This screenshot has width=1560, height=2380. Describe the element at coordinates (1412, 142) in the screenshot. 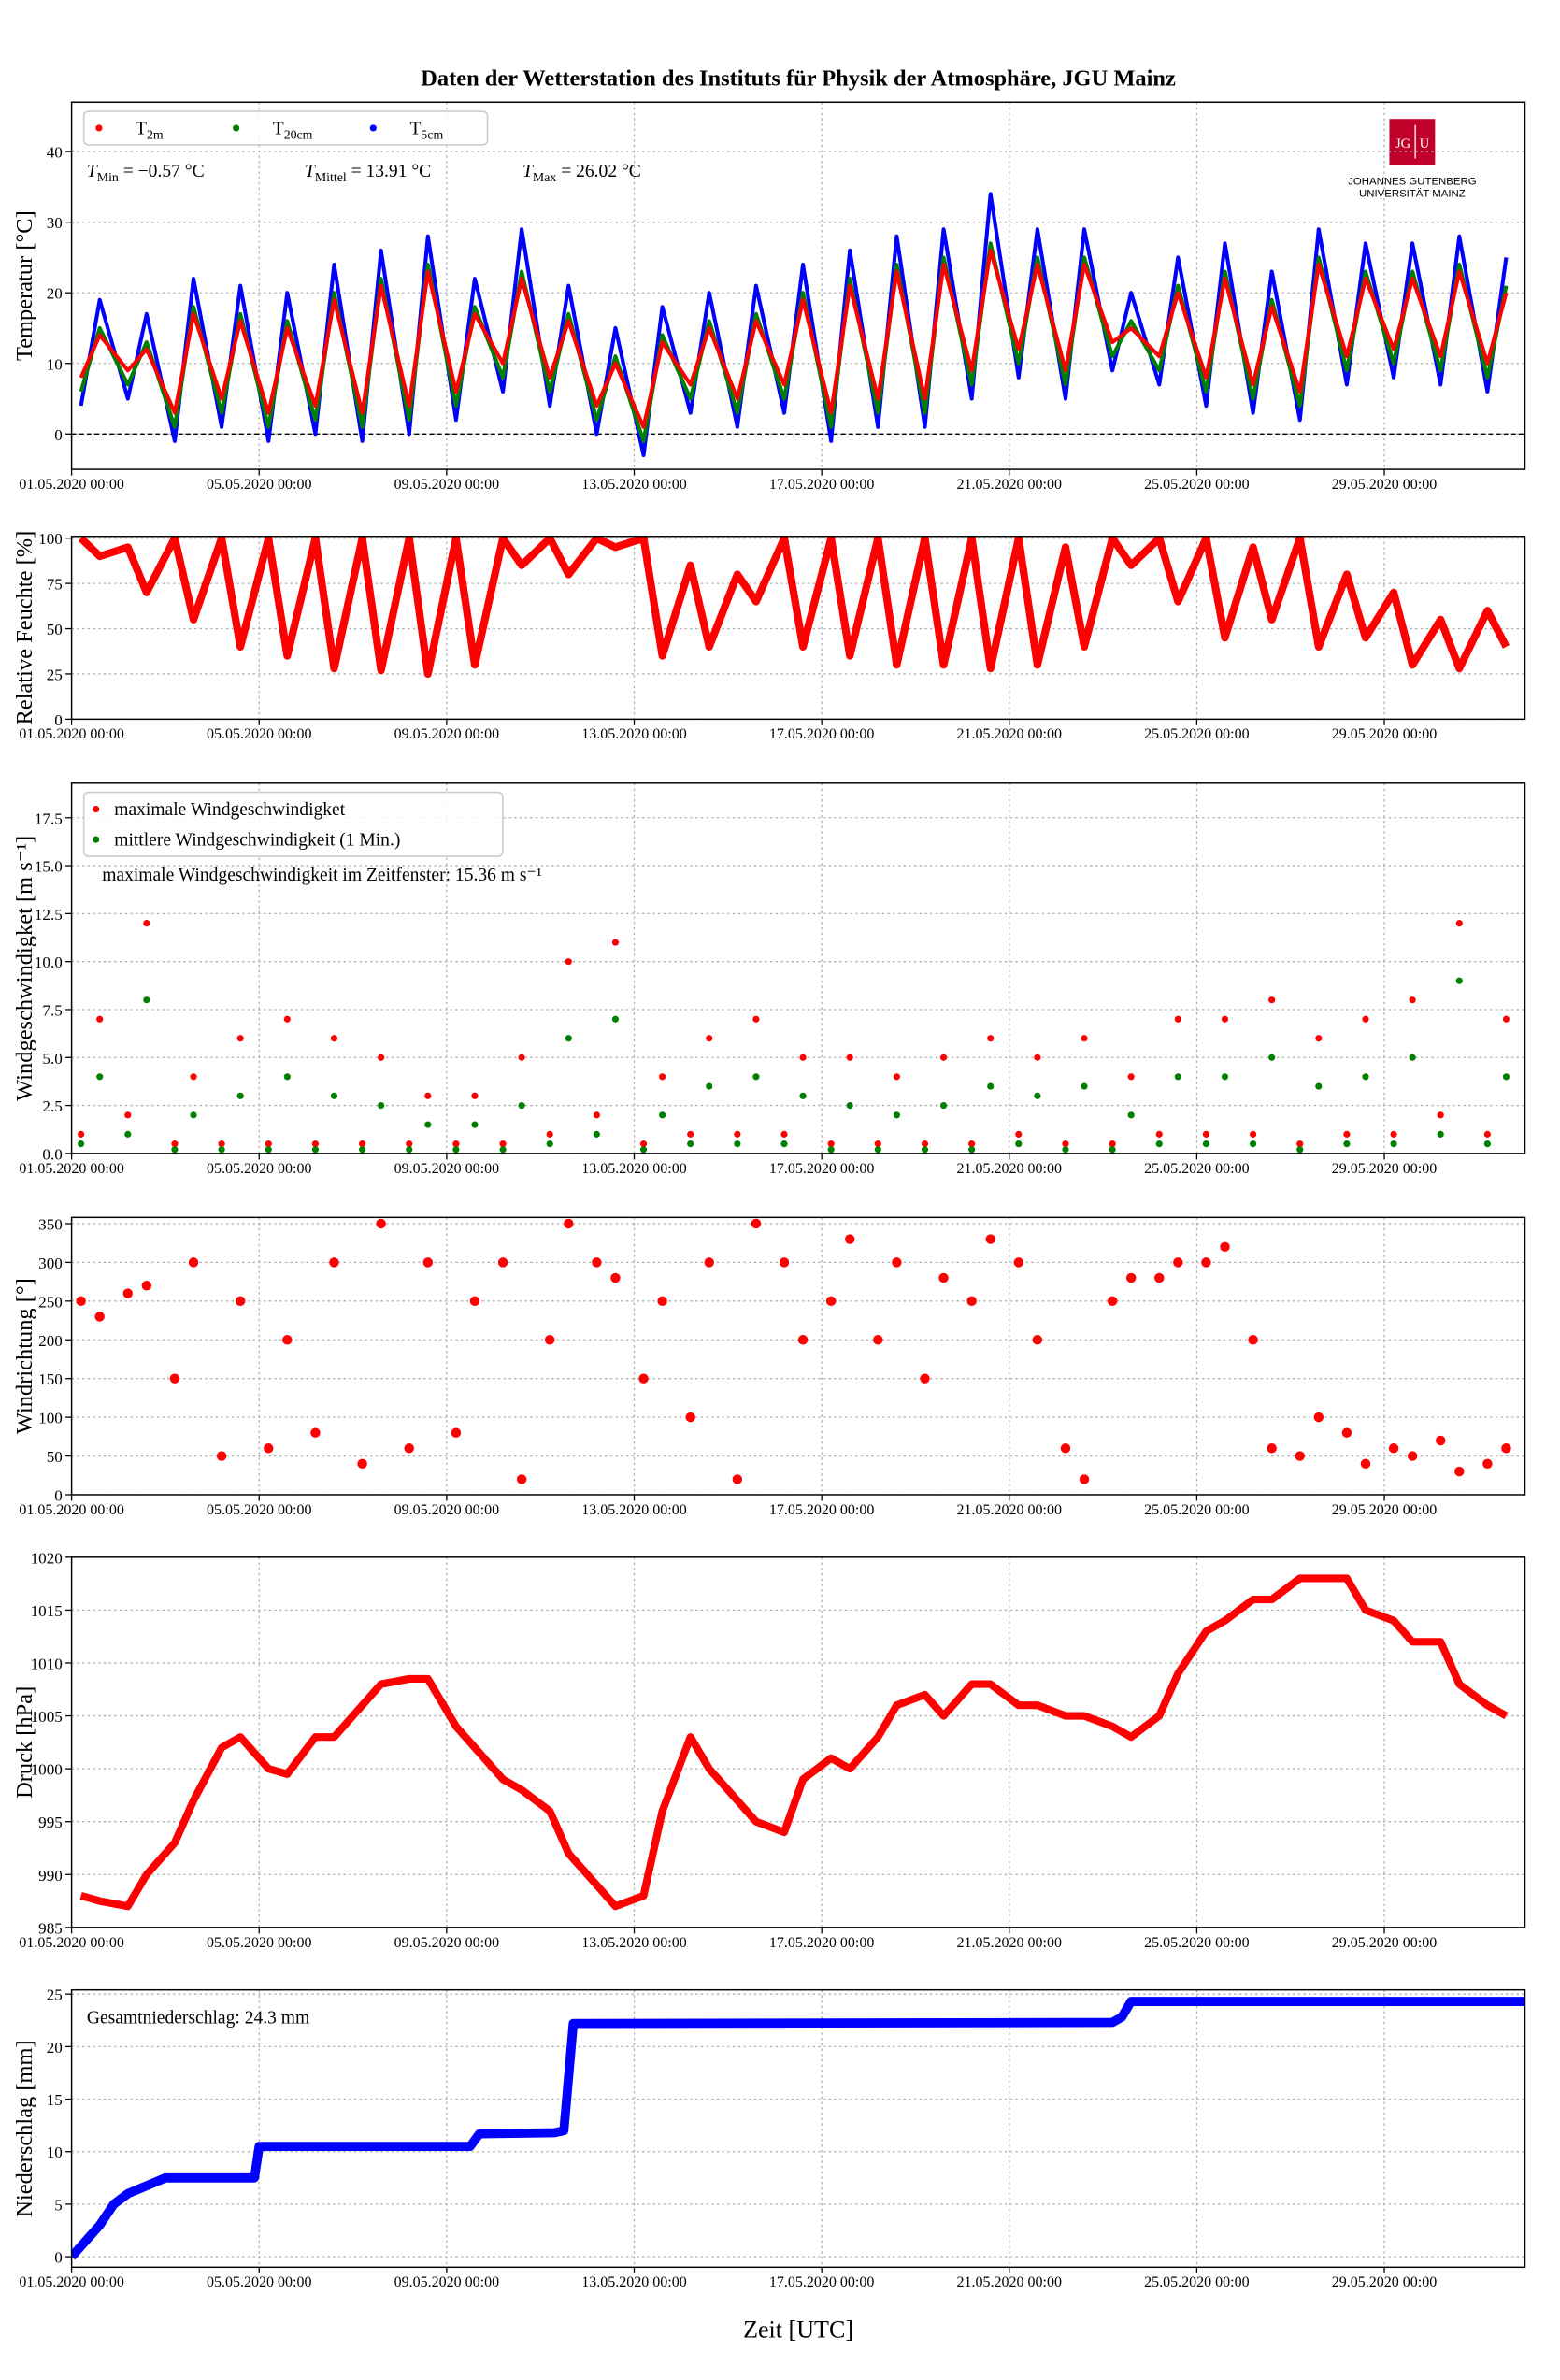

I see `logo-box` at that location.